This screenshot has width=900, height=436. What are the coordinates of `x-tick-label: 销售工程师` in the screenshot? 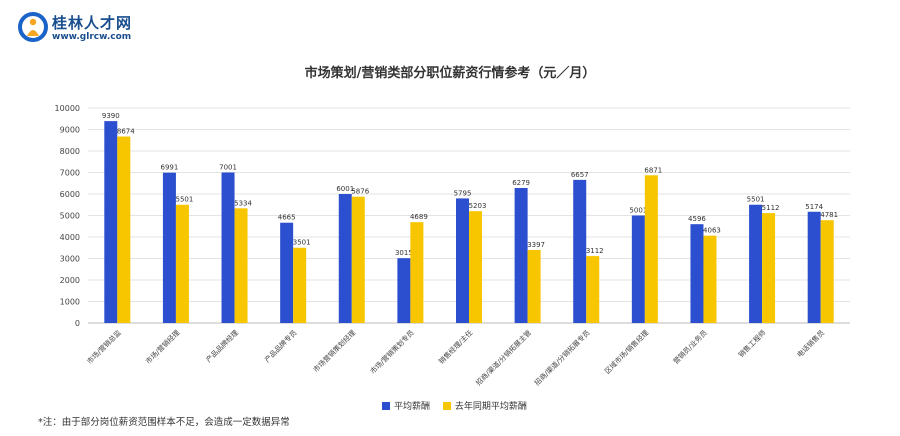 It's located at (751, 343).